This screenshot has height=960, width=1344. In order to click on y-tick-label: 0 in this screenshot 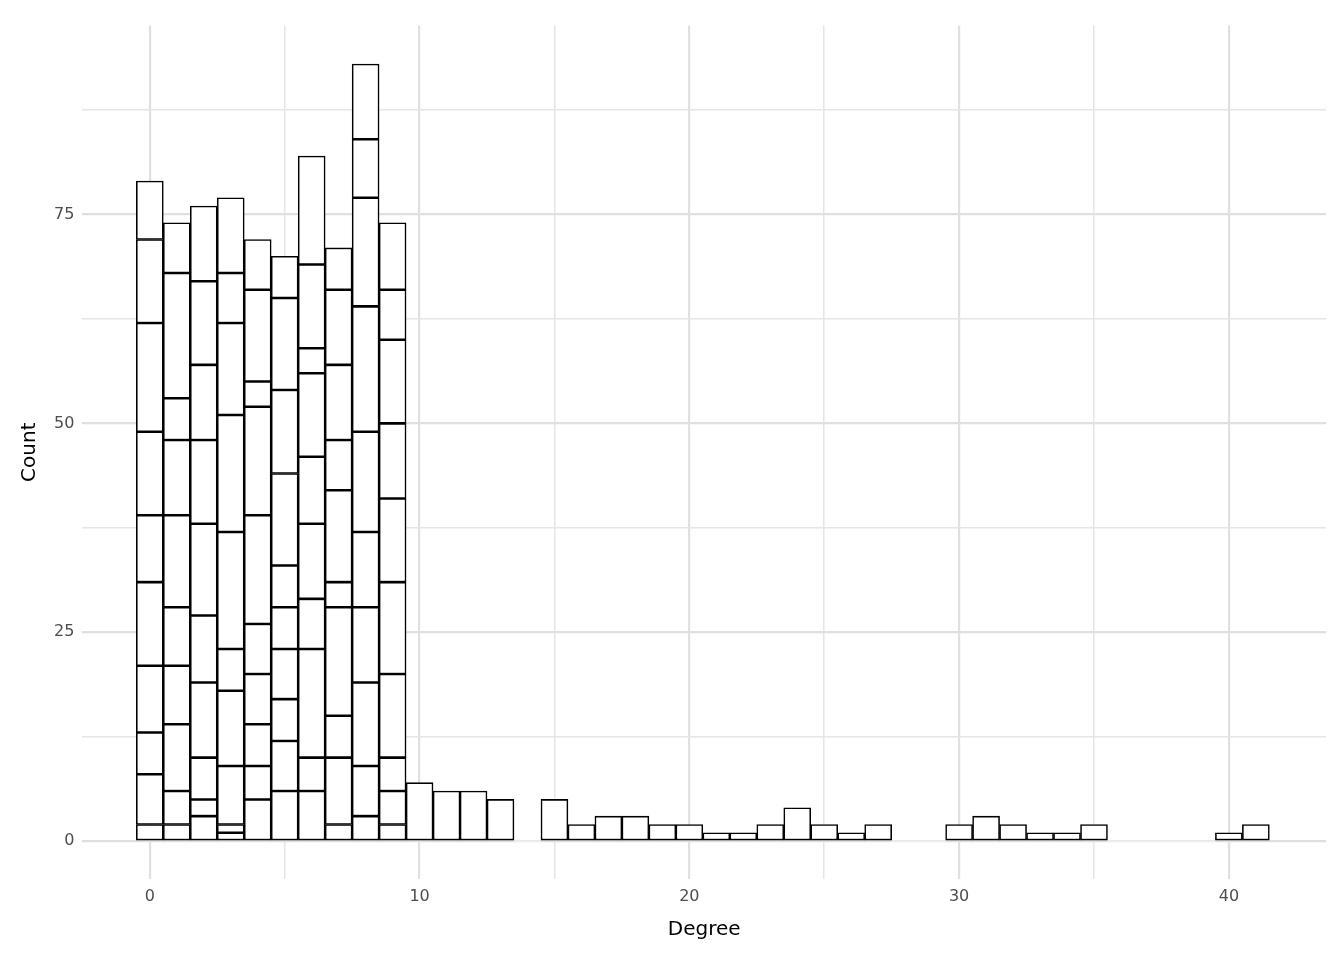, I will do `click(69, 840)`.